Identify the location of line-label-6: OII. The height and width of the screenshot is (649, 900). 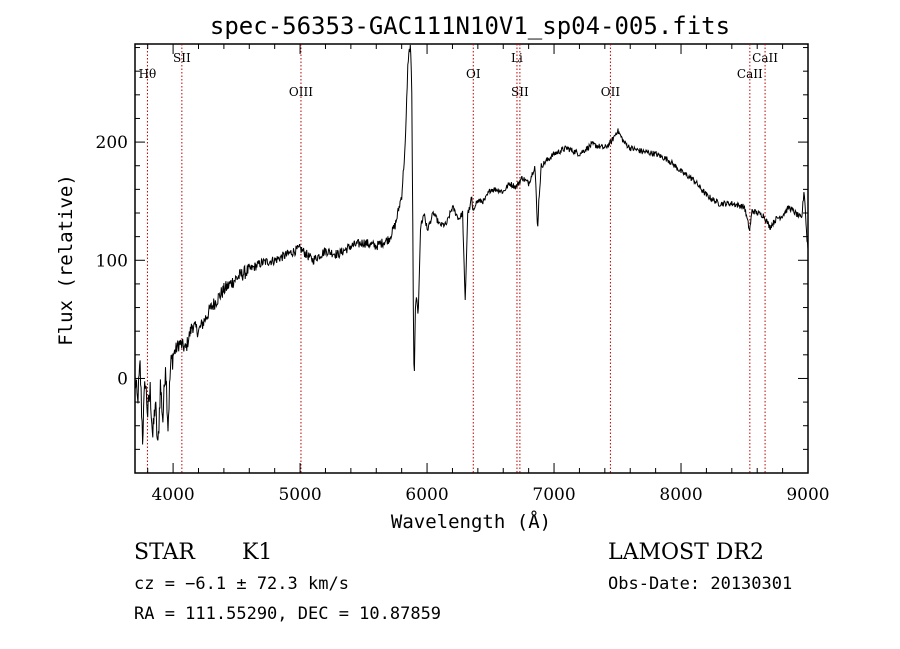
(611, 92).